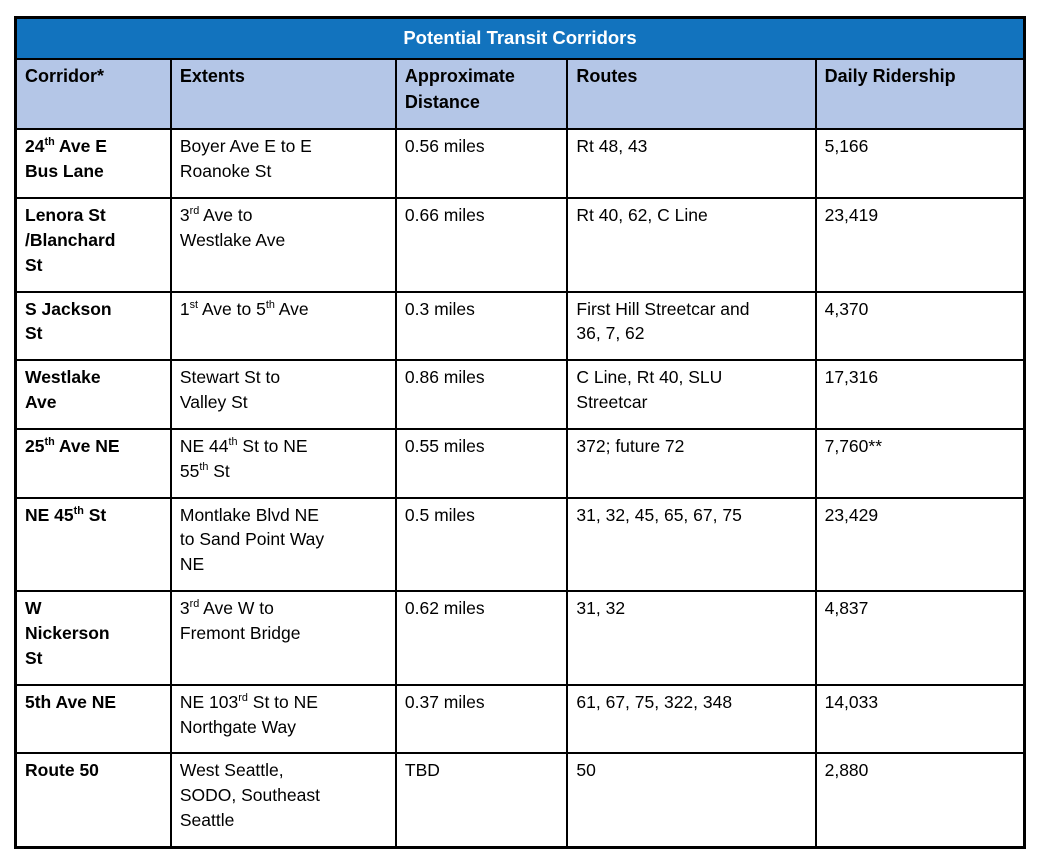 The width and height of the screenshot is (1040, 849). Describe the element at coordinates (691, 638) in the screenshot. I see `table-cell-routes: 31, 32` at that location.